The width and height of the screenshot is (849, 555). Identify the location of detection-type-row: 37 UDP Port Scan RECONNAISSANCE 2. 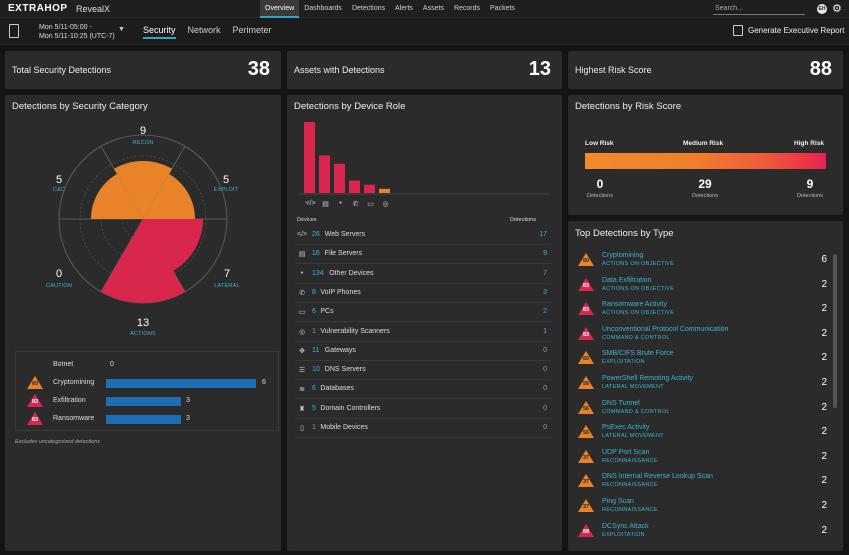
(701, 459).